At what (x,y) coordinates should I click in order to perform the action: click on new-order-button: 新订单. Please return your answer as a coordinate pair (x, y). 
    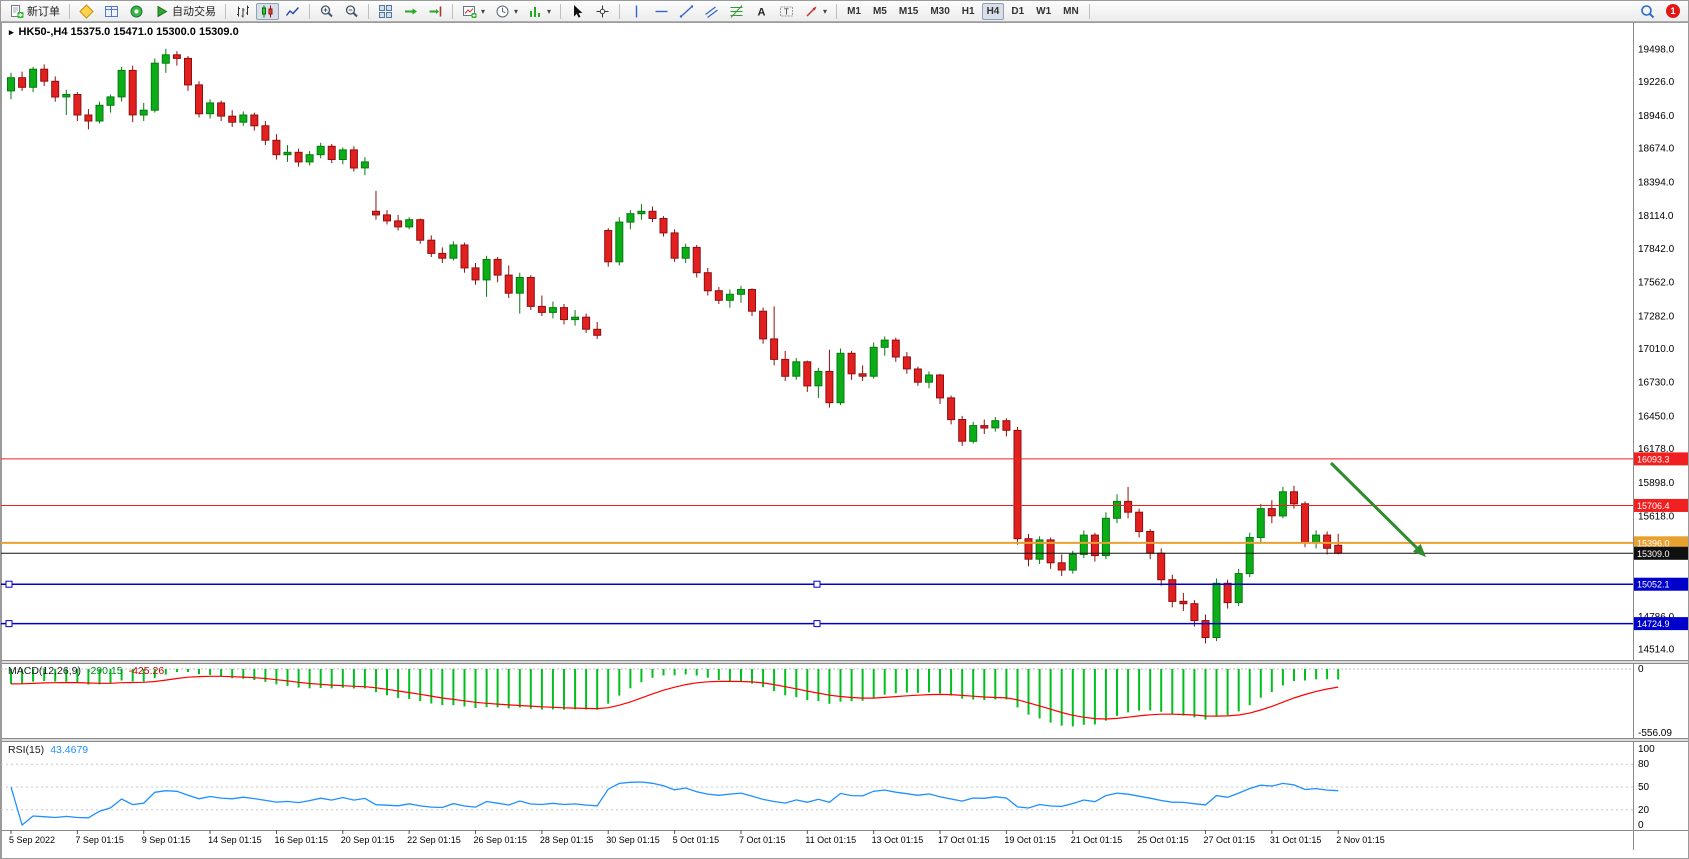
    Looking at the image, I should click on (34, 11).